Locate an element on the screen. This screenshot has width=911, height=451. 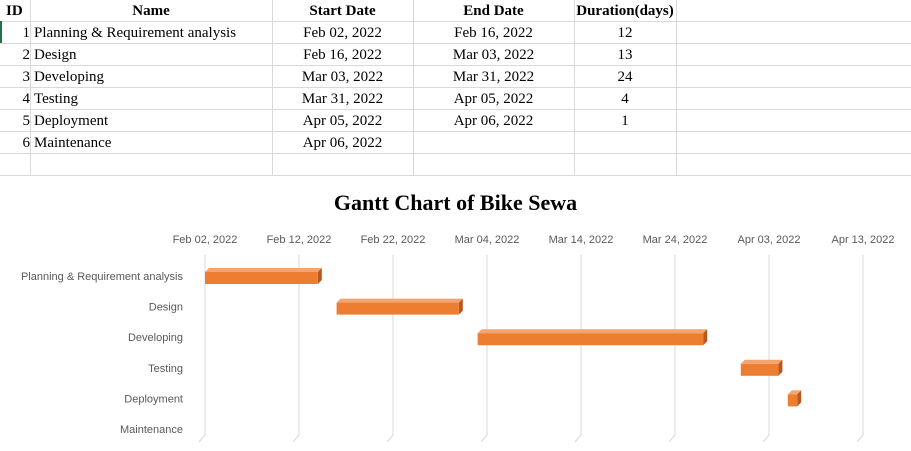
cell-name: Maintenance is located at coordinates (73, 143).